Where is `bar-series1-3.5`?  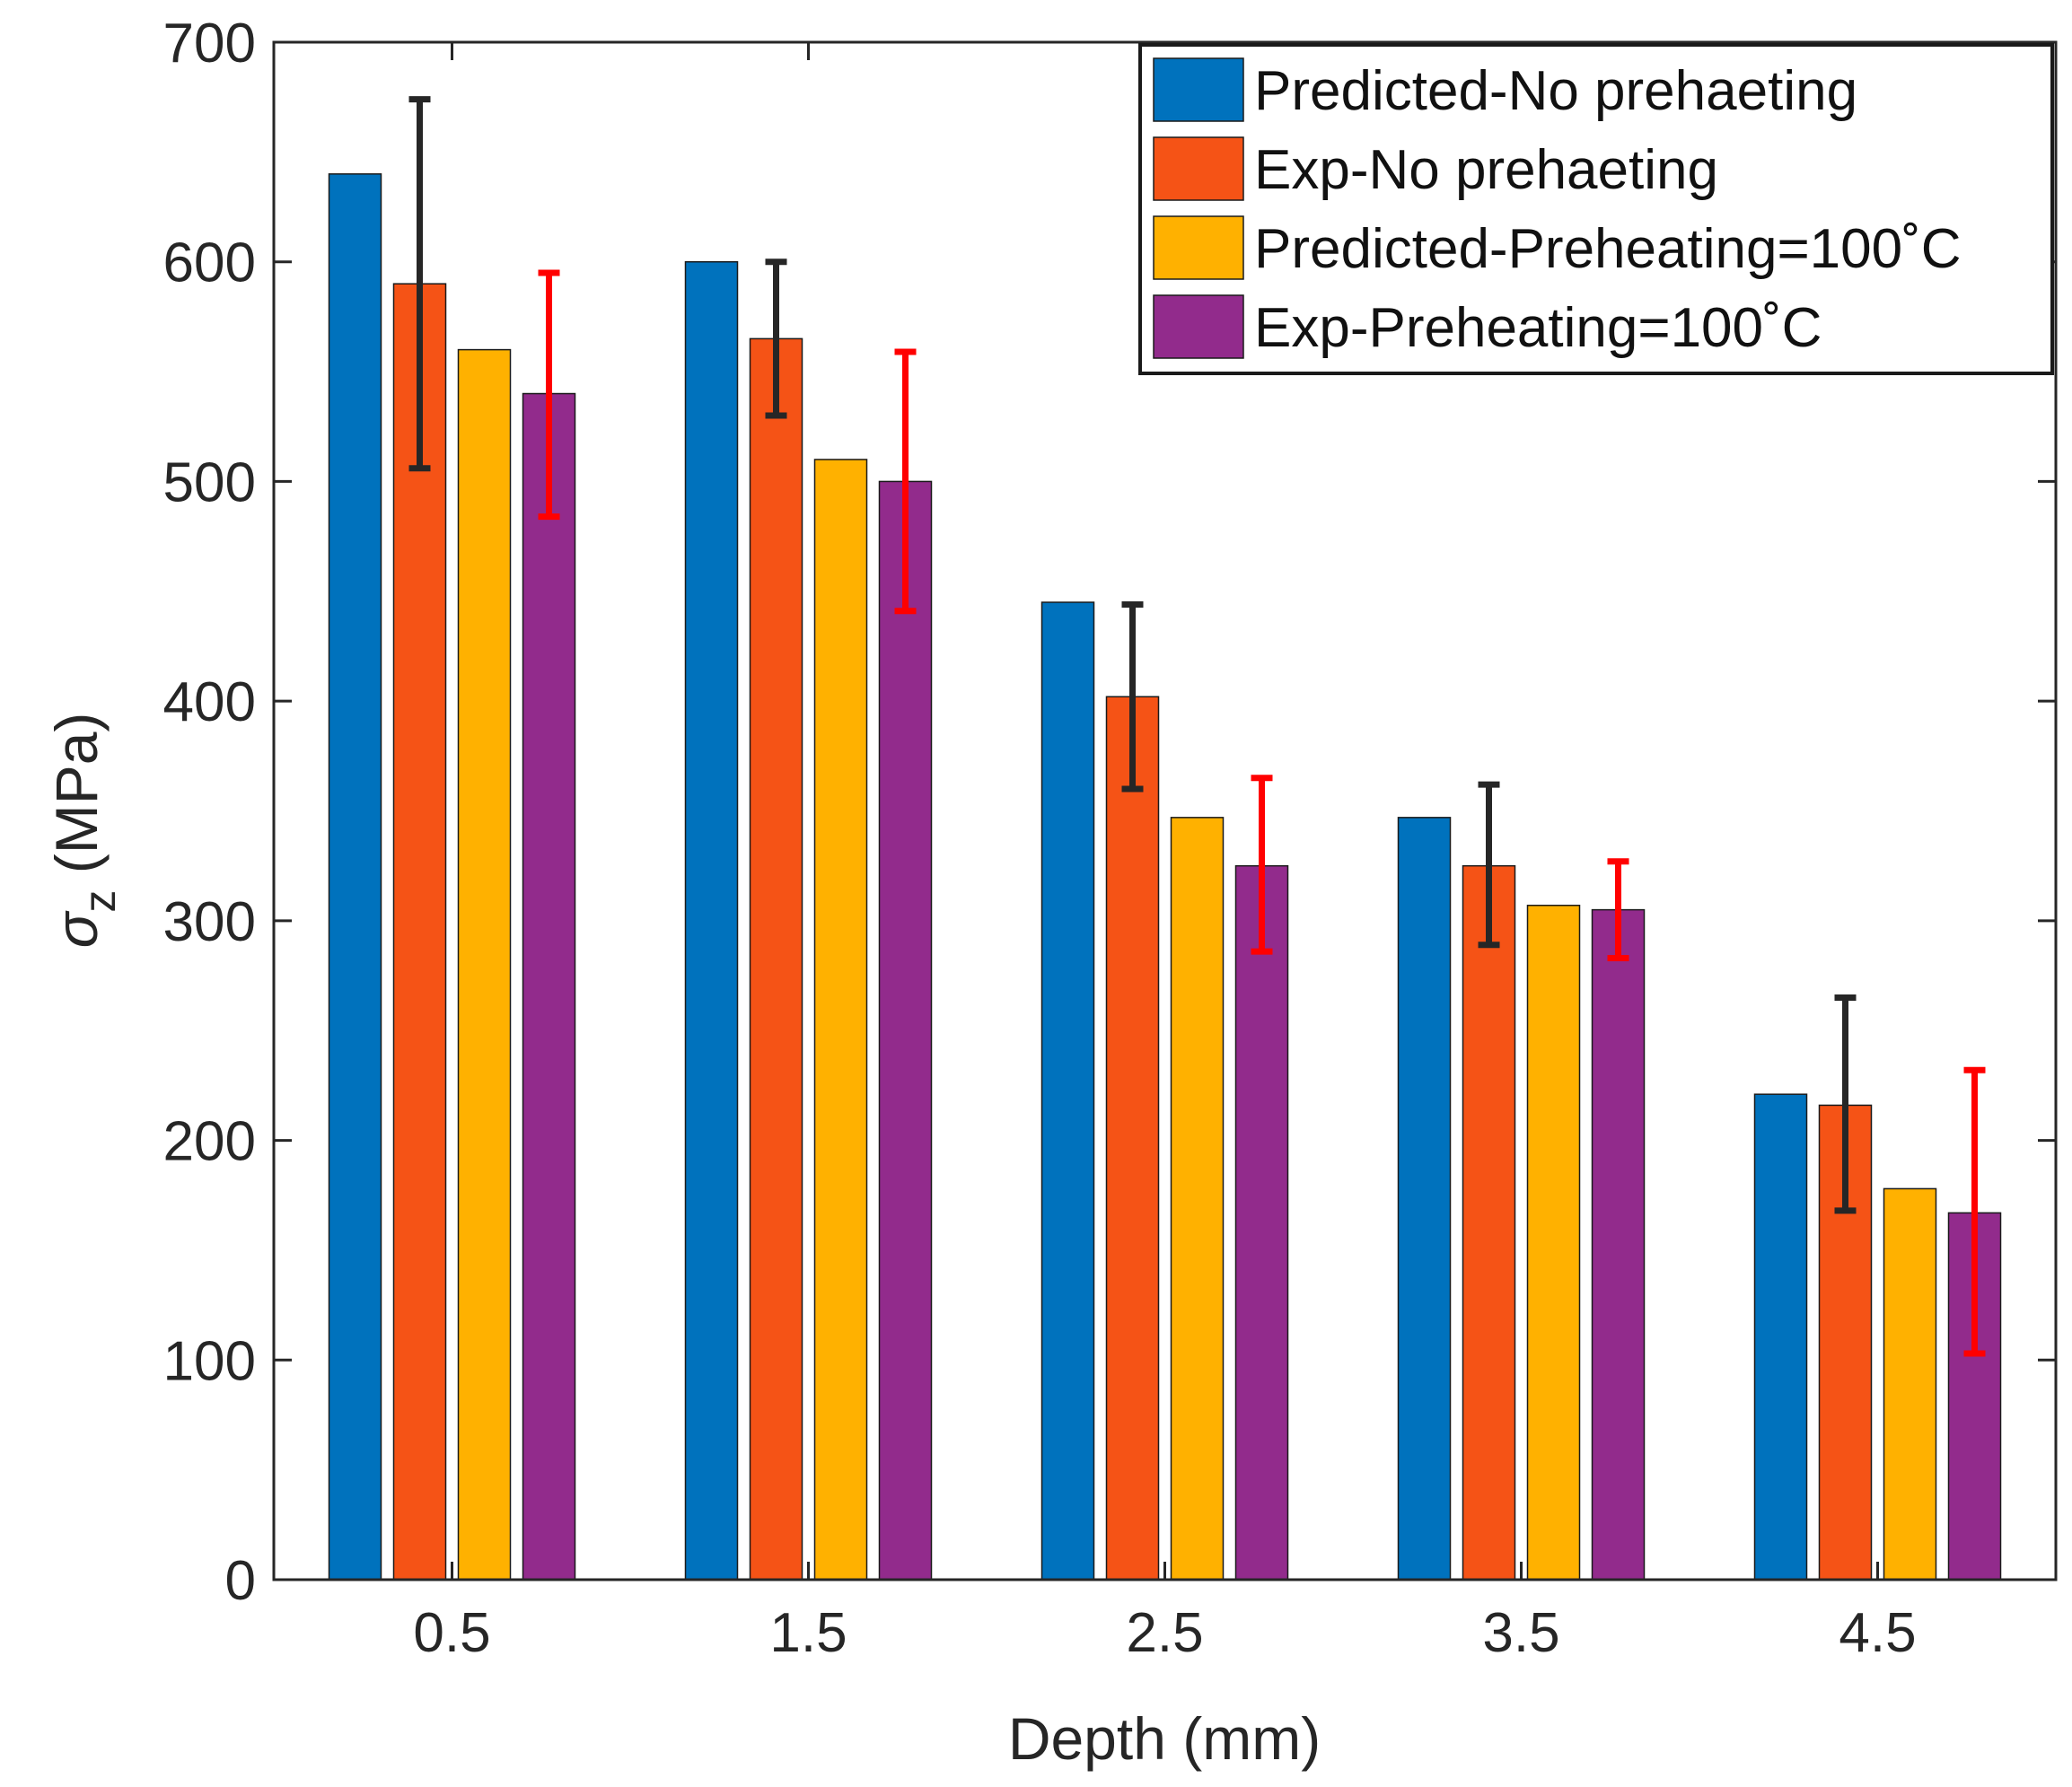 bar-series1-3.5 is located at coordinates (1425, 1199).